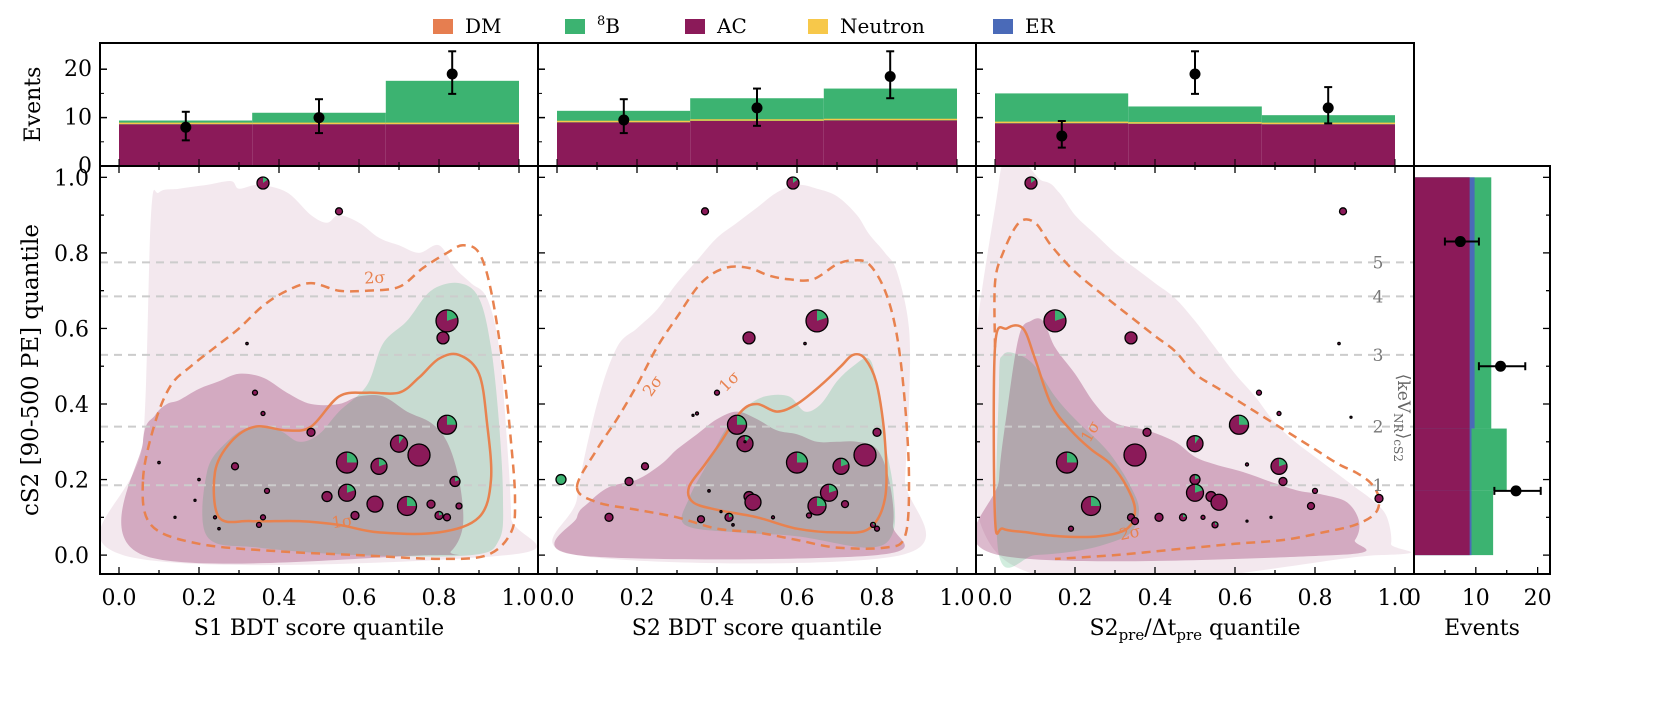 The height and width of the screenshot is (701, 1662). Describe the element at coordinates (71, 481) in the screenshot. I see `ytick-label: 0.2` at that location.